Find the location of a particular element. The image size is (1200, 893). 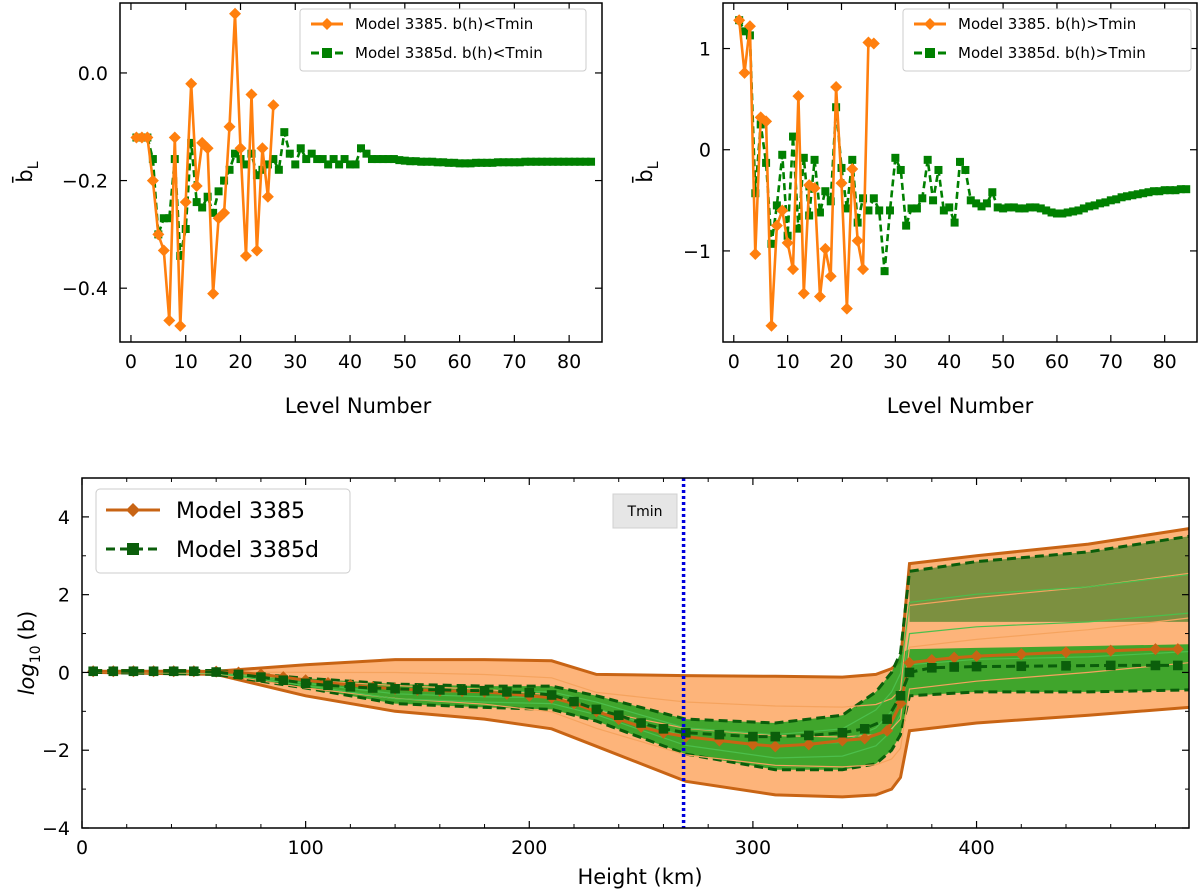

orange-envelope-lower-edge is located at coordinates (641, 734).